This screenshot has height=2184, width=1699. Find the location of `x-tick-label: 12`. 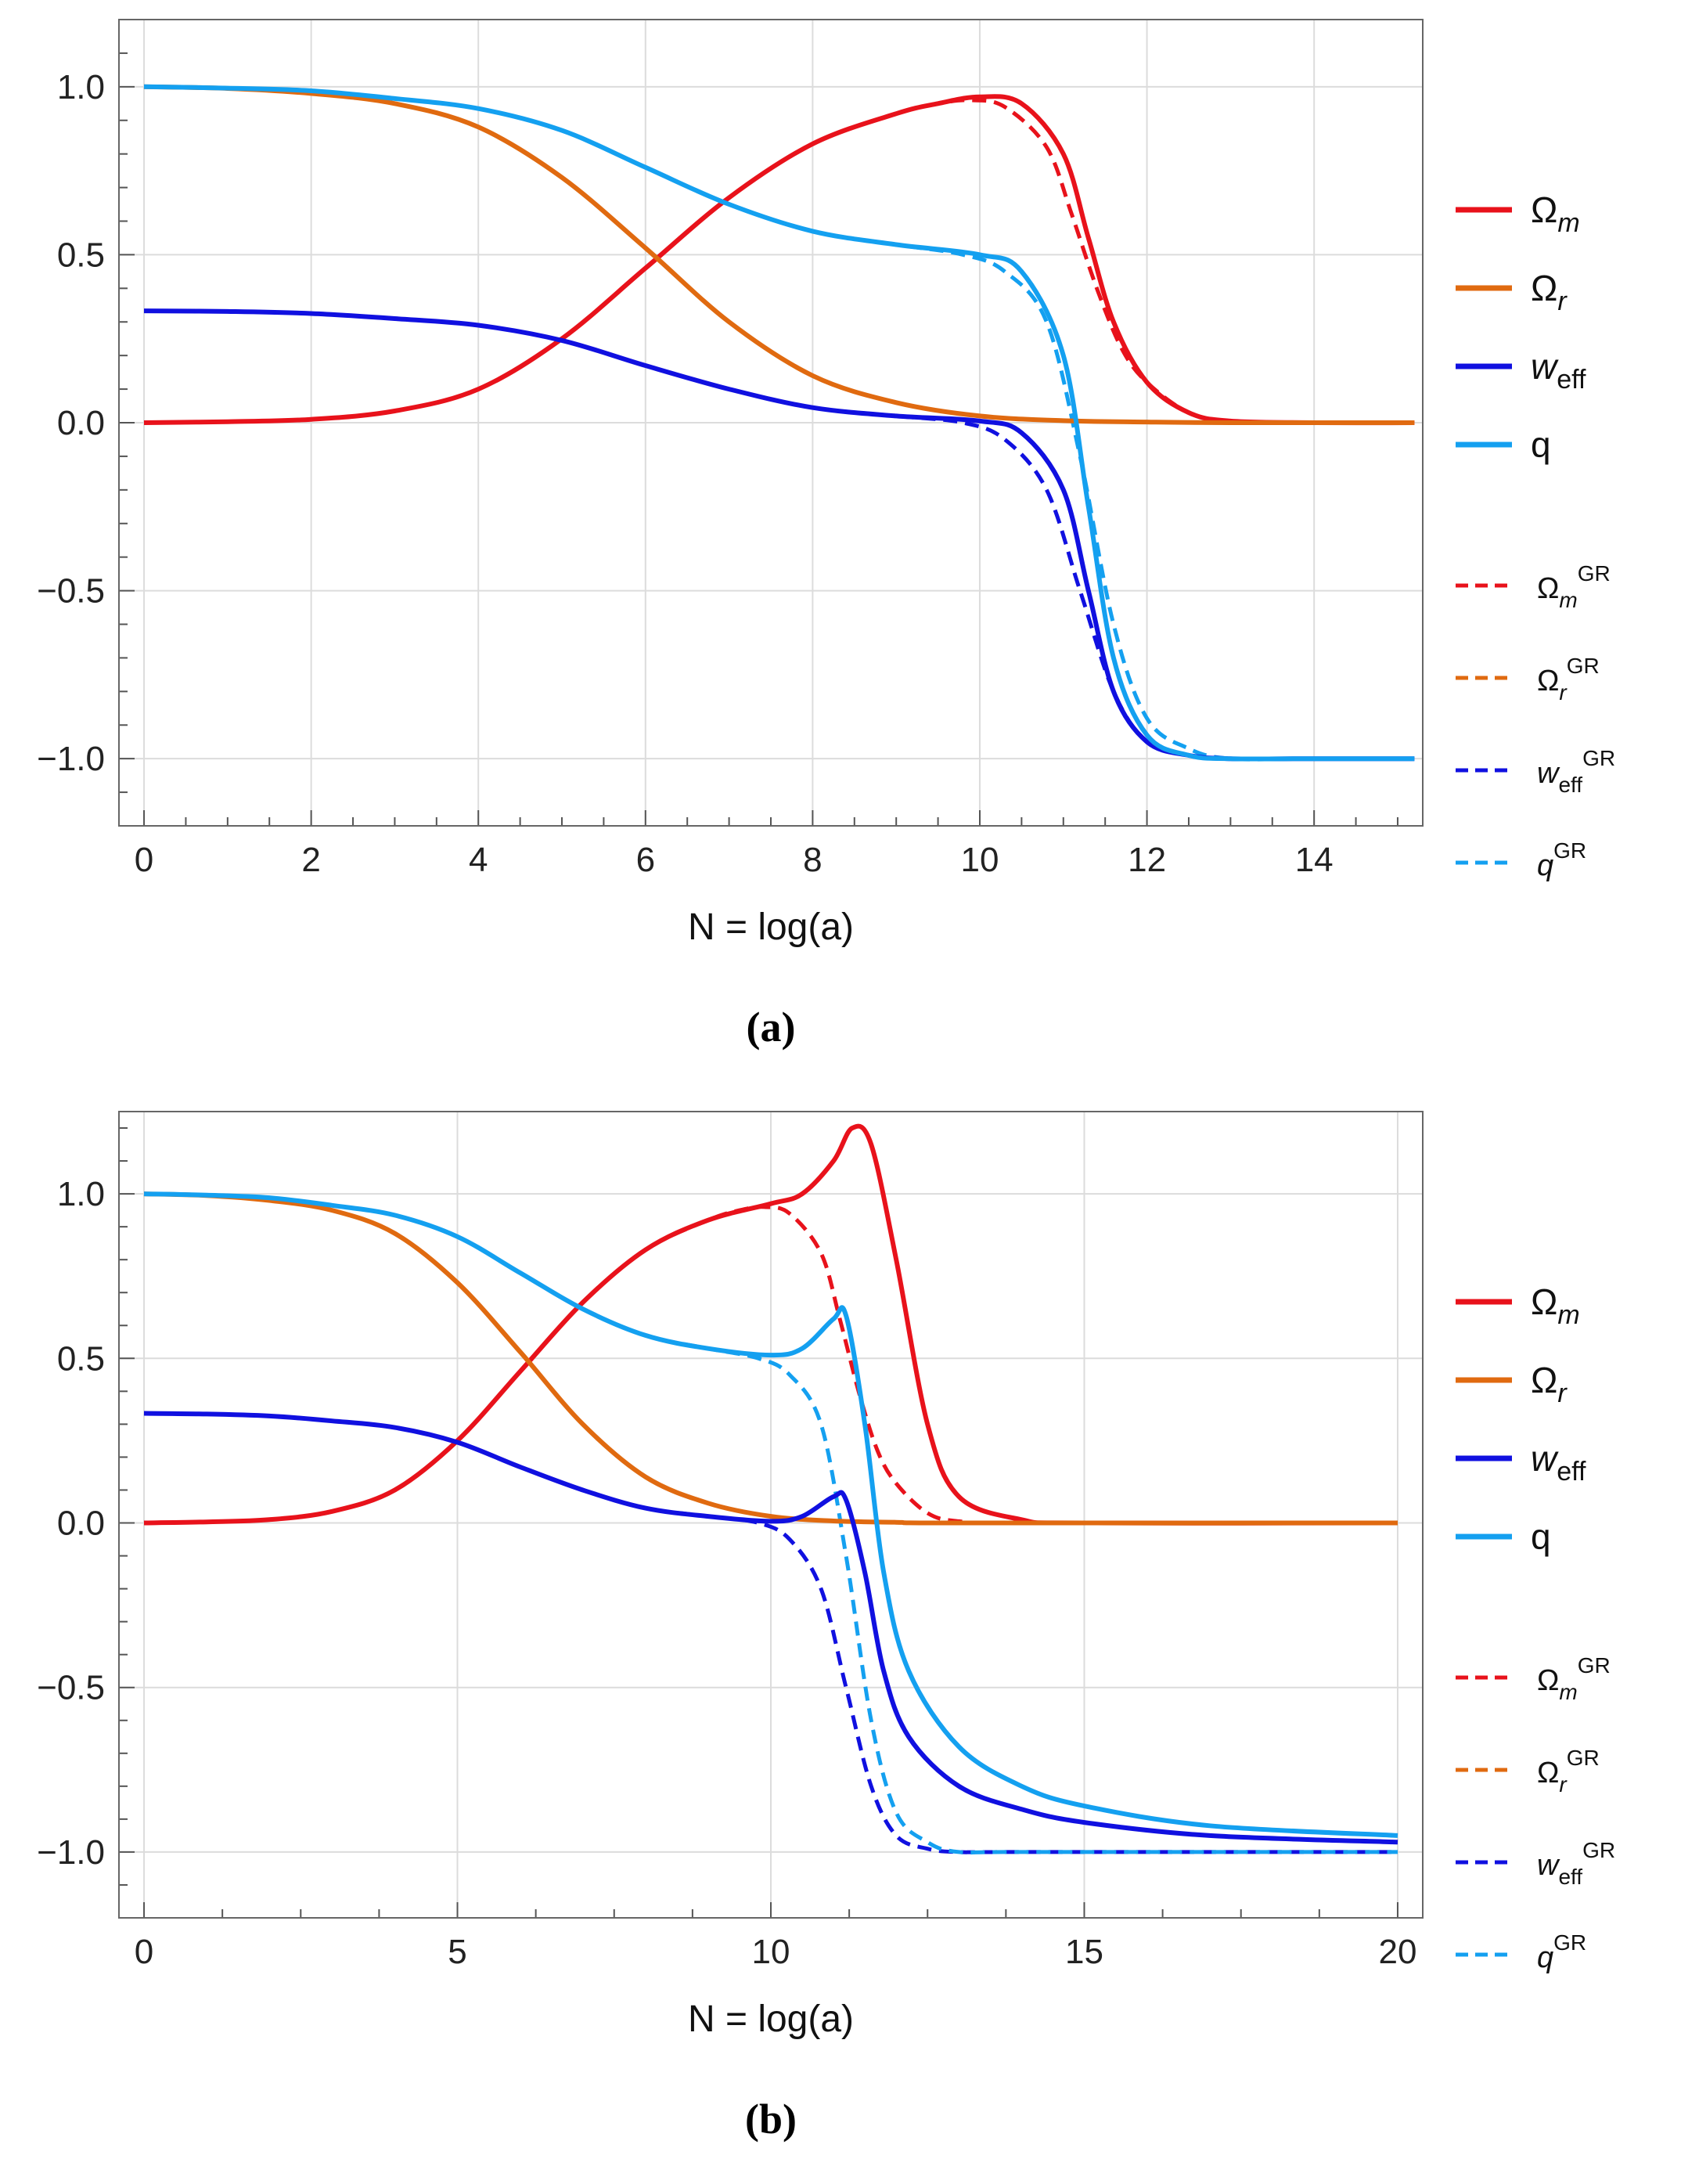

x-tick-label: 12 is located at coordinates (1147, 860).